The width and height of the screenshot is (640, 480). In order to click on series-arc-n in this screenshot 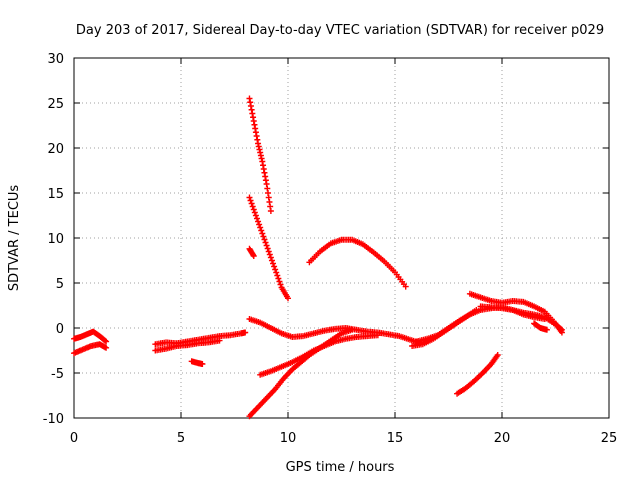, I will do `click(444, 328)`.